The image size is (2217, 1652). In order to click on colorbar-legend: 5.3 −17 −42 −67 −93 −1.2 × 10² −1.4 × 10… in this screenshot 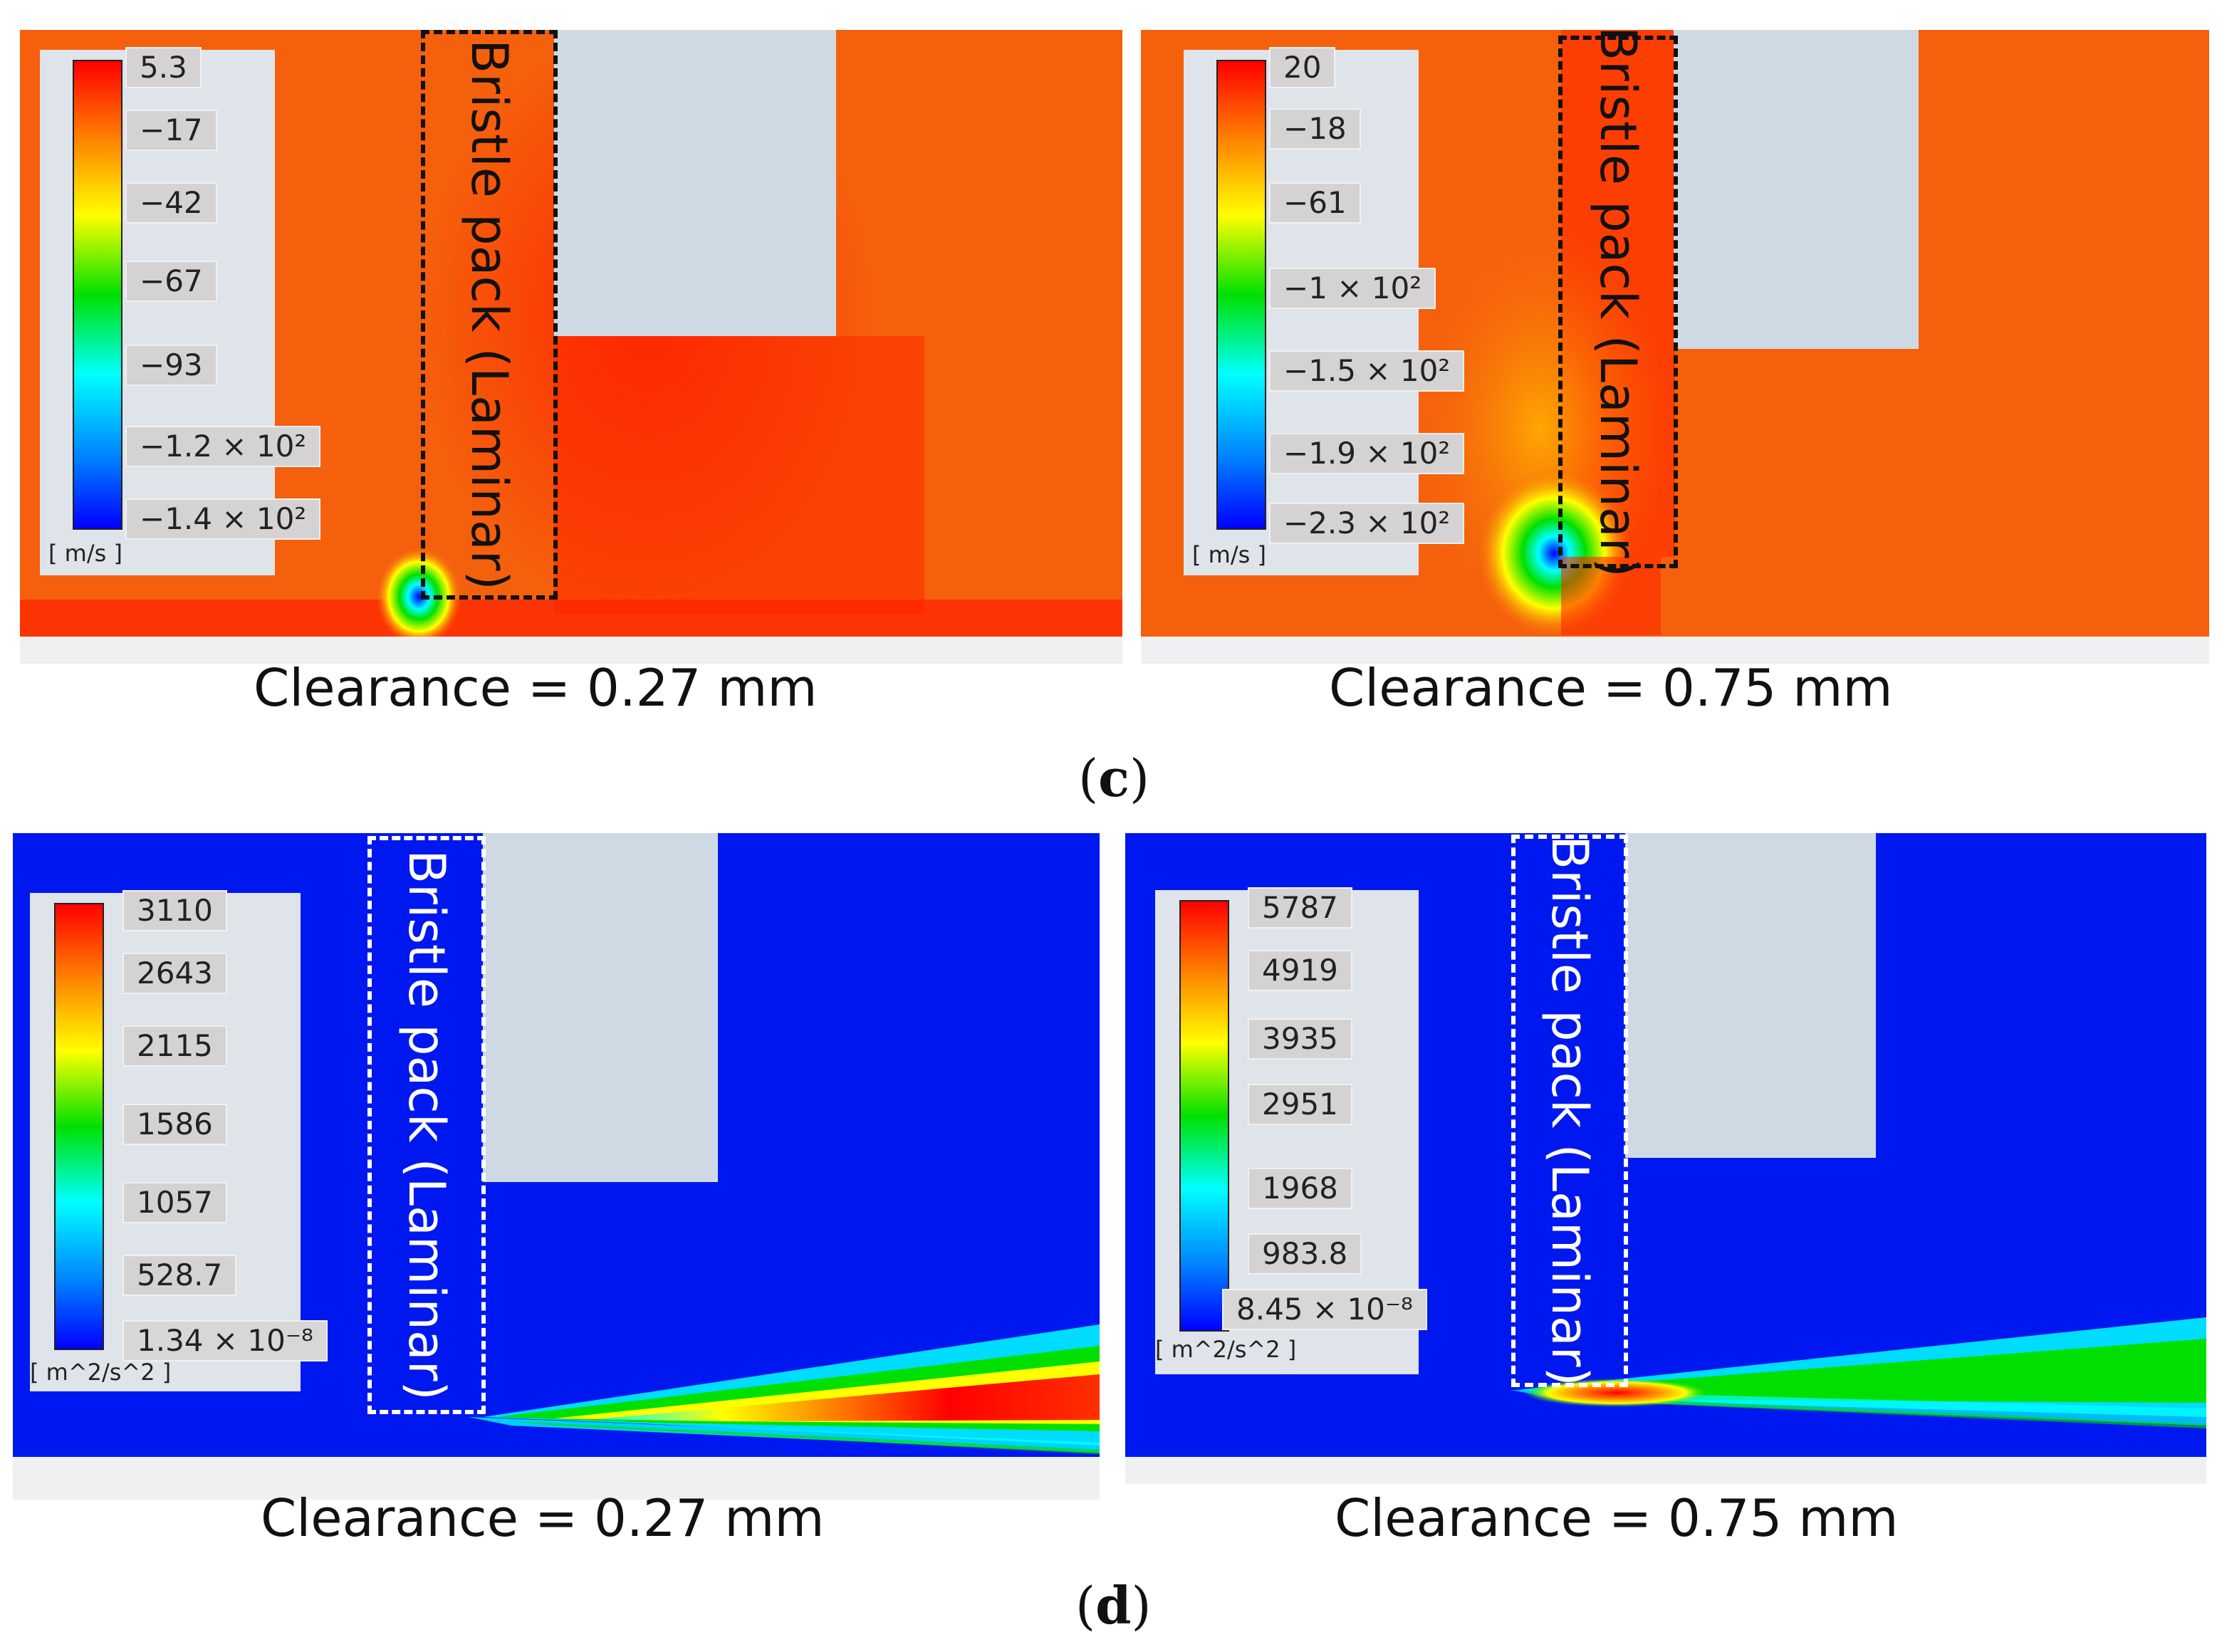, I will do `click(180, 311)`.